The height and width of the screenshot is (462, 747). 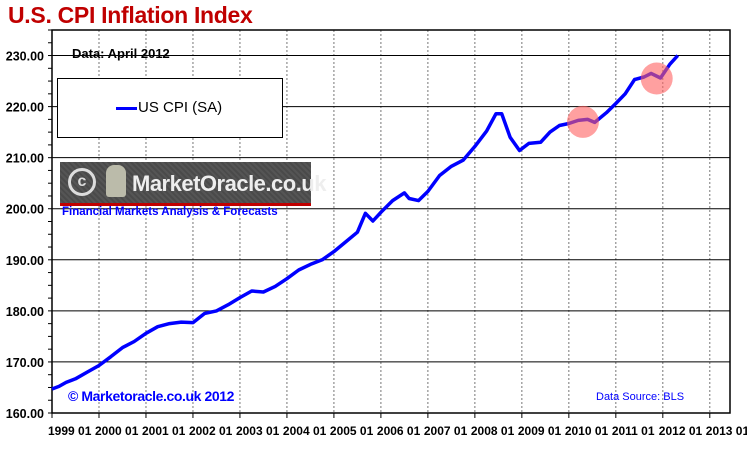 What do you see at coordinates (540, 431) in the screenshot?
I see `x-tick-label: 2009 01` at bounding box center [540, 431].